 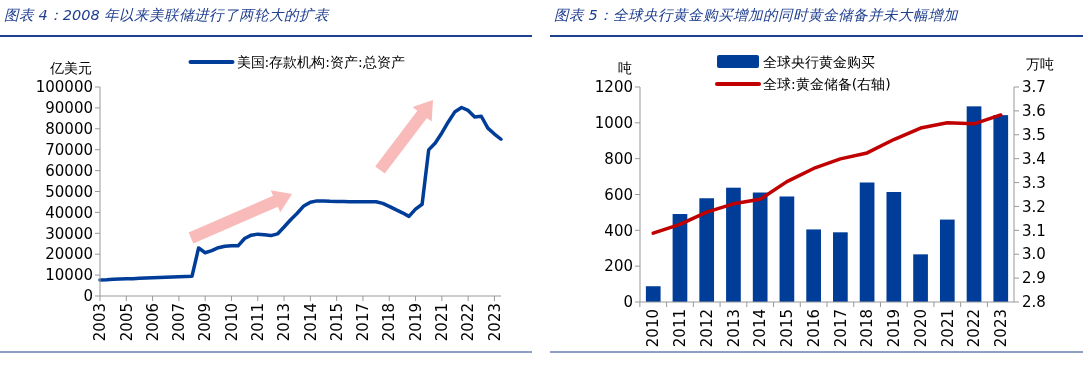 I want to click on line-series, so click(x=827, y=174).